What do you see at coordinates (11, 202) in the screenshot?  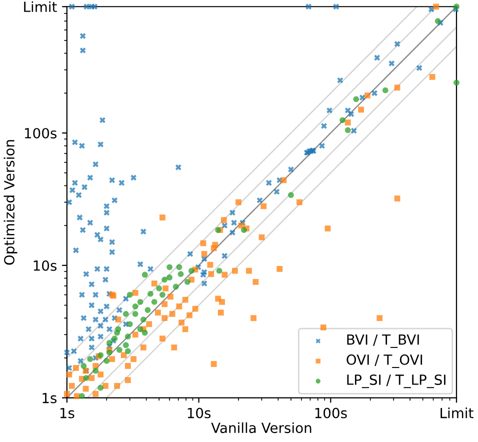 I see `y-axis-title: Optimized Version` at bounding box center [11, 202].